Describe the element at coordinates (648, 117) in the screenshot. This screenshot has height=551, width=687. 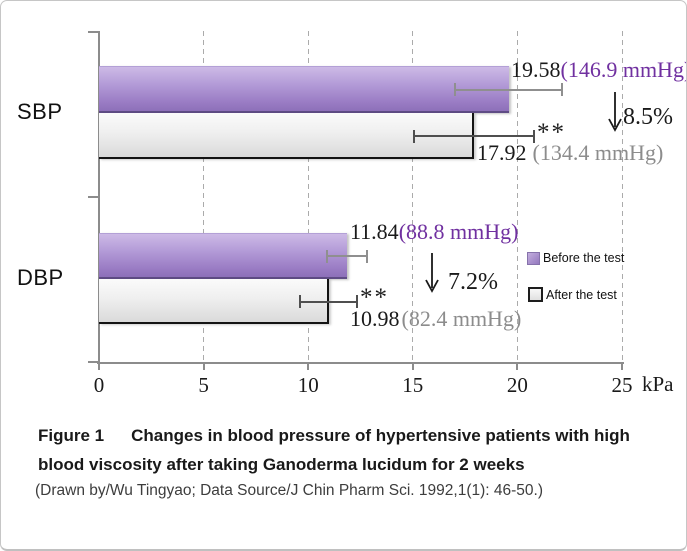
I see `decrease-percent-sbp: 8.5%` at that location.